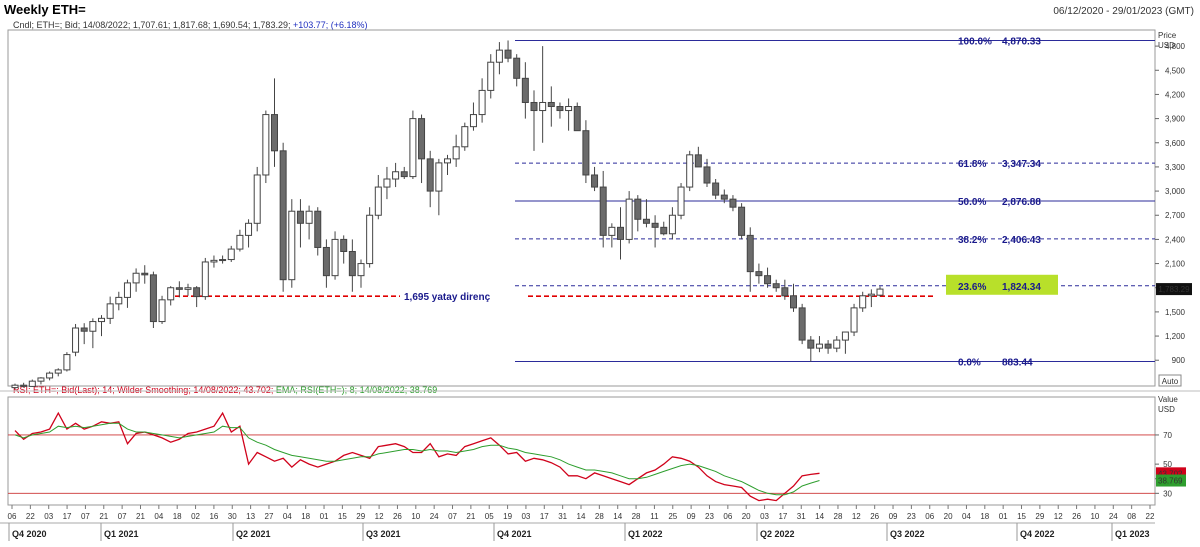 The image size is (1200, 547). I want to click on ema-legend-text: EMA; RSI(ETH=); 8; 14/08/2022; 38.769, so click(356, 390).